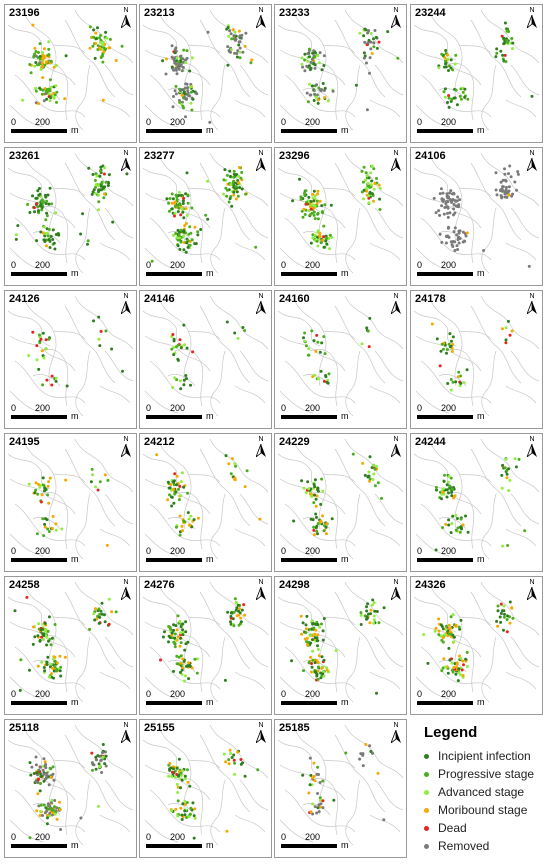  Describe the element at coordinates (316, 270) in the screenshot. I see `scale-bar: 0 200 m` at that location.